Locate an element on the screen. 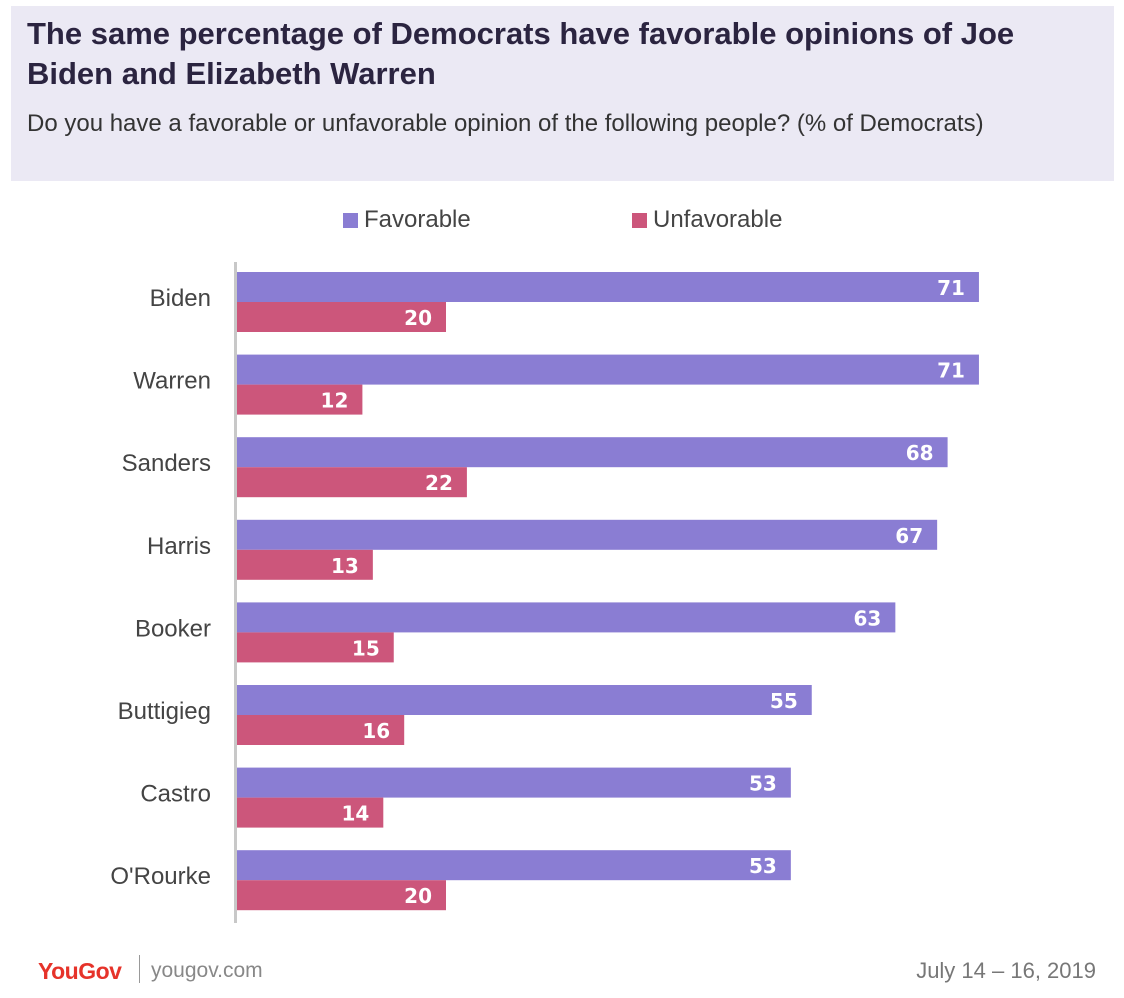  data-label: 13 is located at coordinates (345, 566).